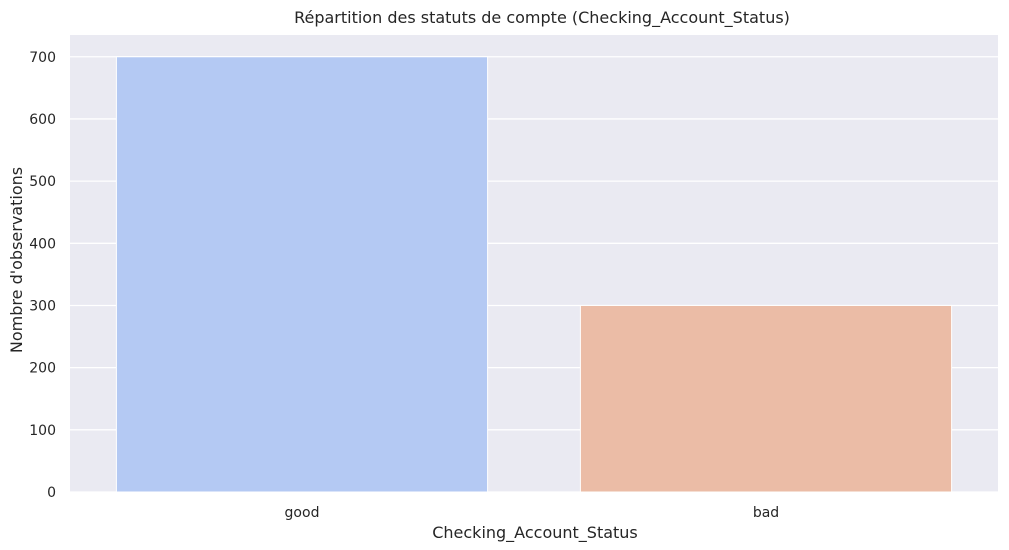 This screenshot has width=1009, height=550. What do you see at coordinates (302, 513) in the screenshot?
I see `x-tick-label: good` at bounding box center [302, 513].